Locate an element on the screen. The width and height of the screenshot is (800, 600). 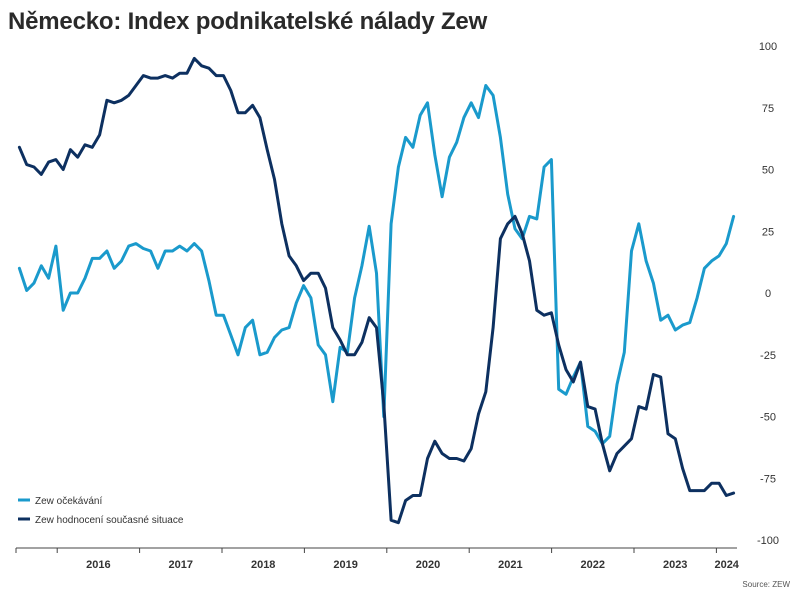
year-label: 2023 is located at coordinates (675, 565).